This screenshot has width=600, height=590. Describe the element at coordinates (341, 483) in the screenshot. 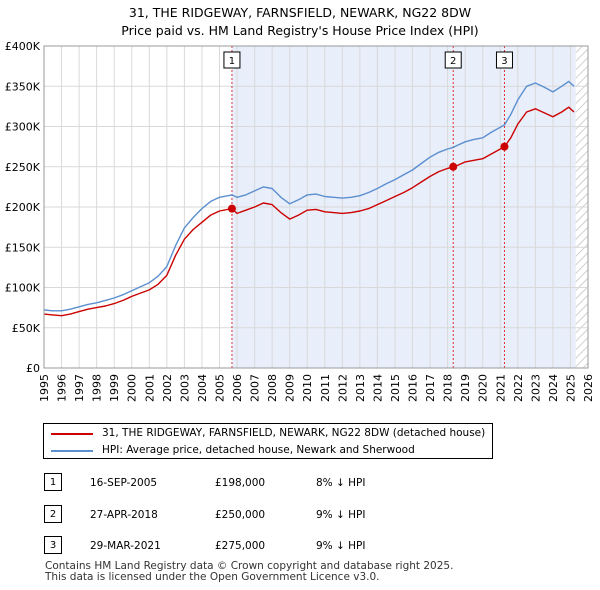

I see `sale-hpi-diff: 8% ↓ HPI` at that location.